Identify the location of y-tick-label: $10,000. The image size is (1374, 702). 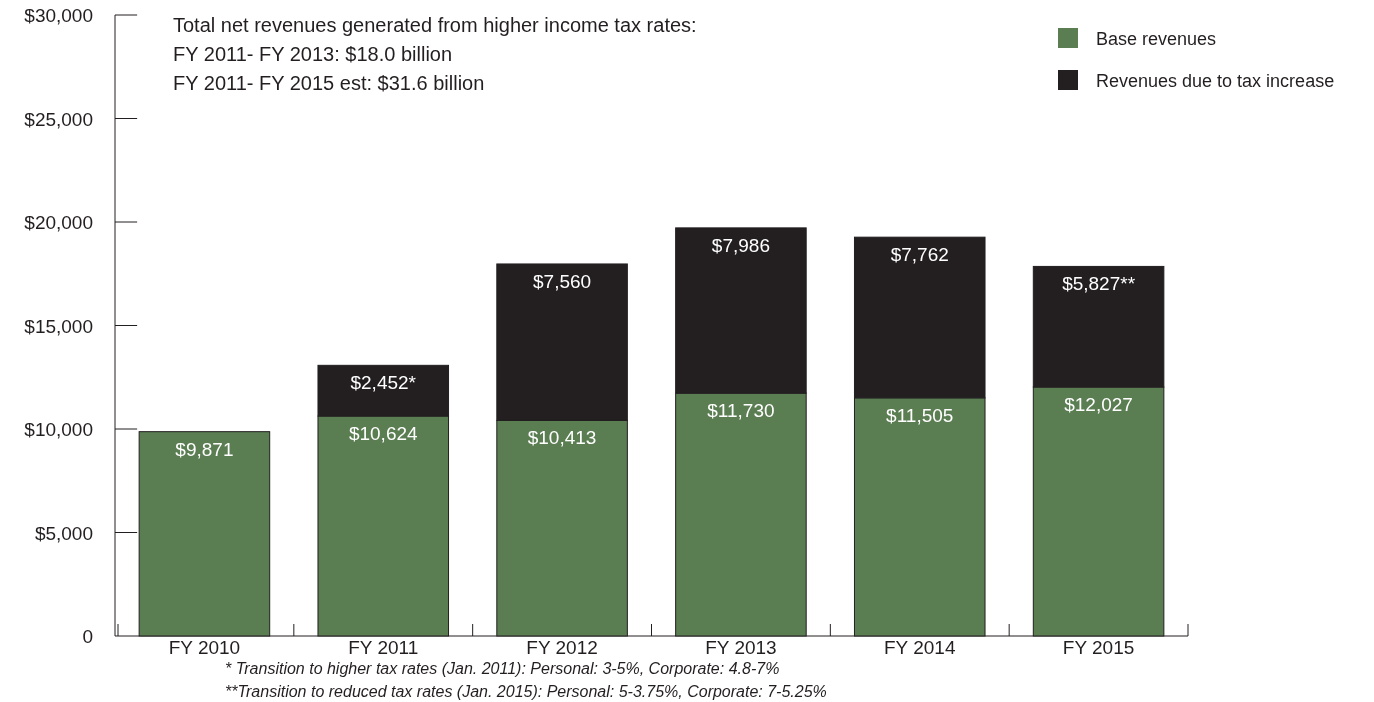
(58, 429).